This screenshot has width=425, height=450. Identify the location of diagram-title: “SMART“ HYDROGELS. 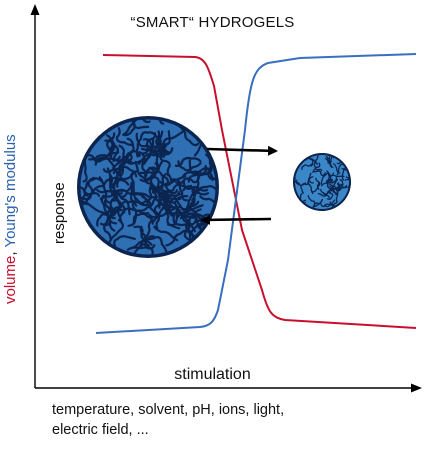
(212, 22).